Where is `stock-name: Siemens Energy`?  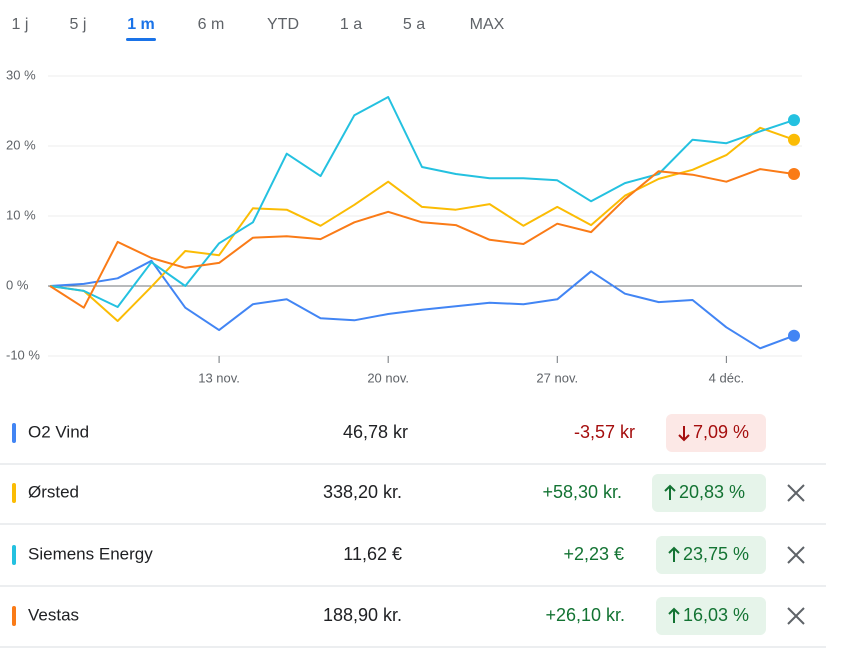 stock-name: Siemens Energy is located at coordinates (90, 553).